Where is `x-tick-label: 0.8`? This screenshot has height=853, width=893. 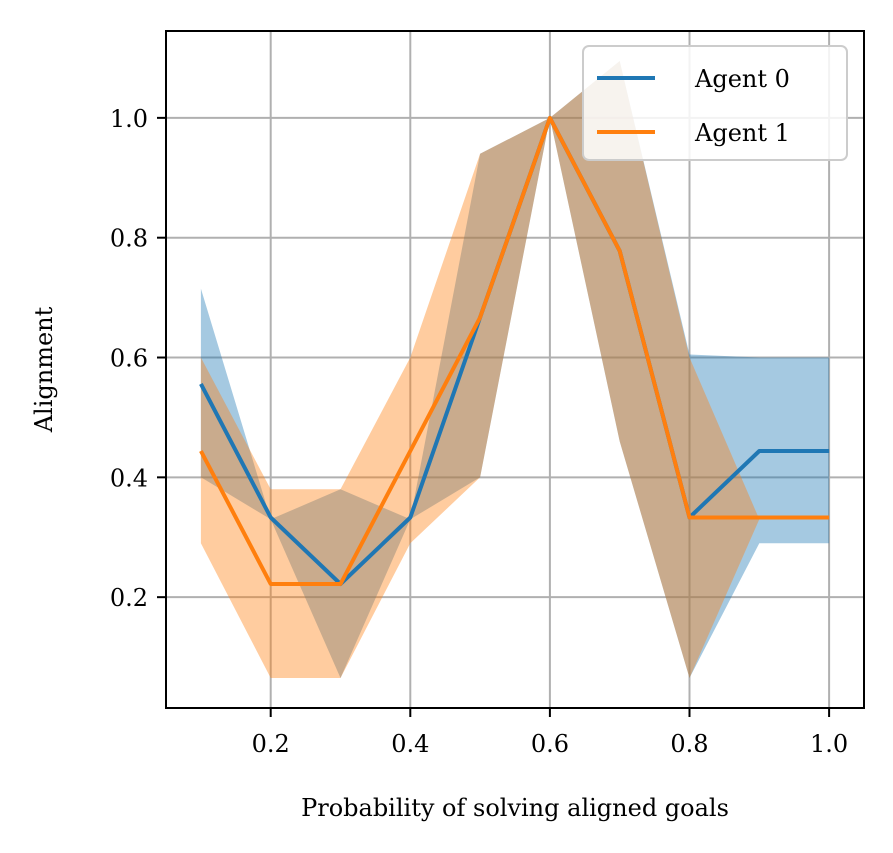
x-tick-label: 0.8 is located at coordinates (689, 744).